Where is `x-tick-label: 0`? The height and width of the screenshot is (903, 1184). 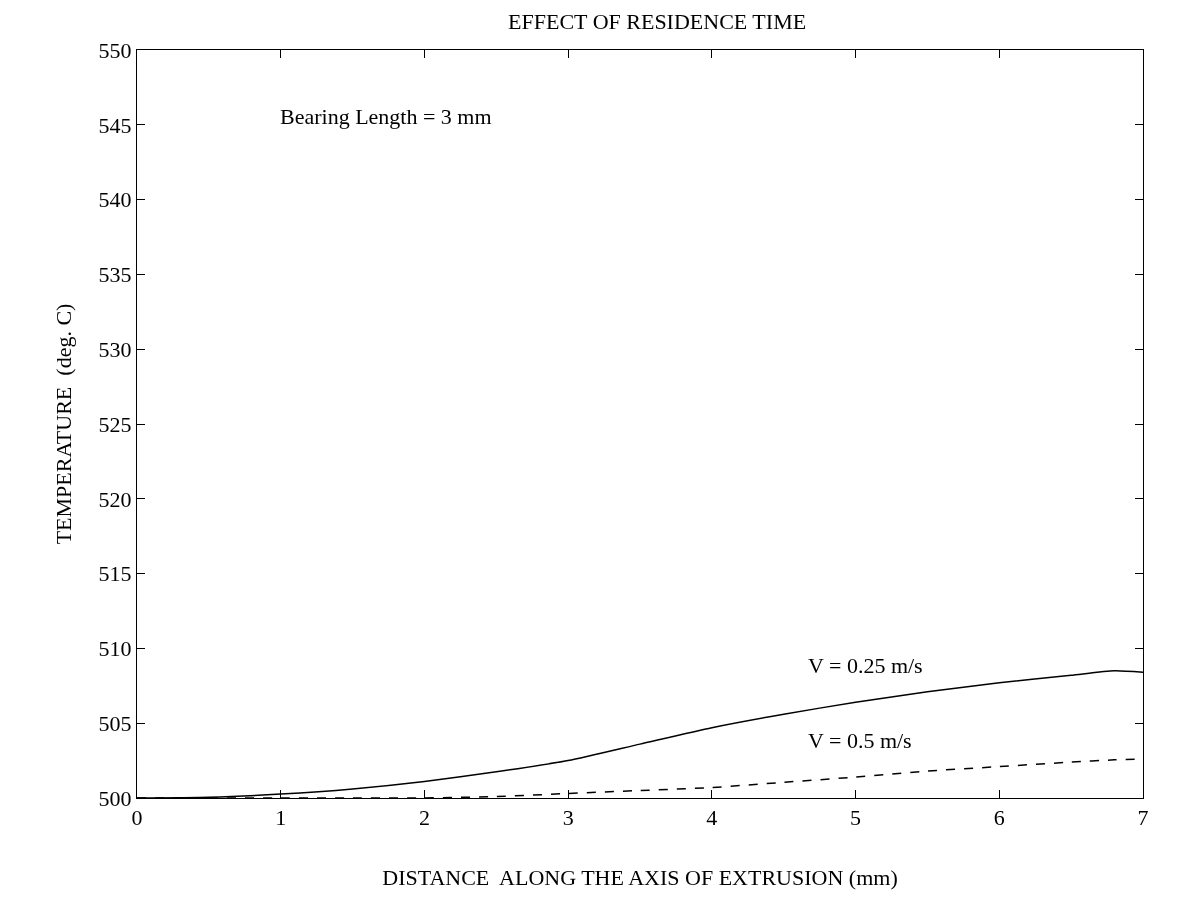 x-tick-label: 0 is located at coordinates (137, 818).